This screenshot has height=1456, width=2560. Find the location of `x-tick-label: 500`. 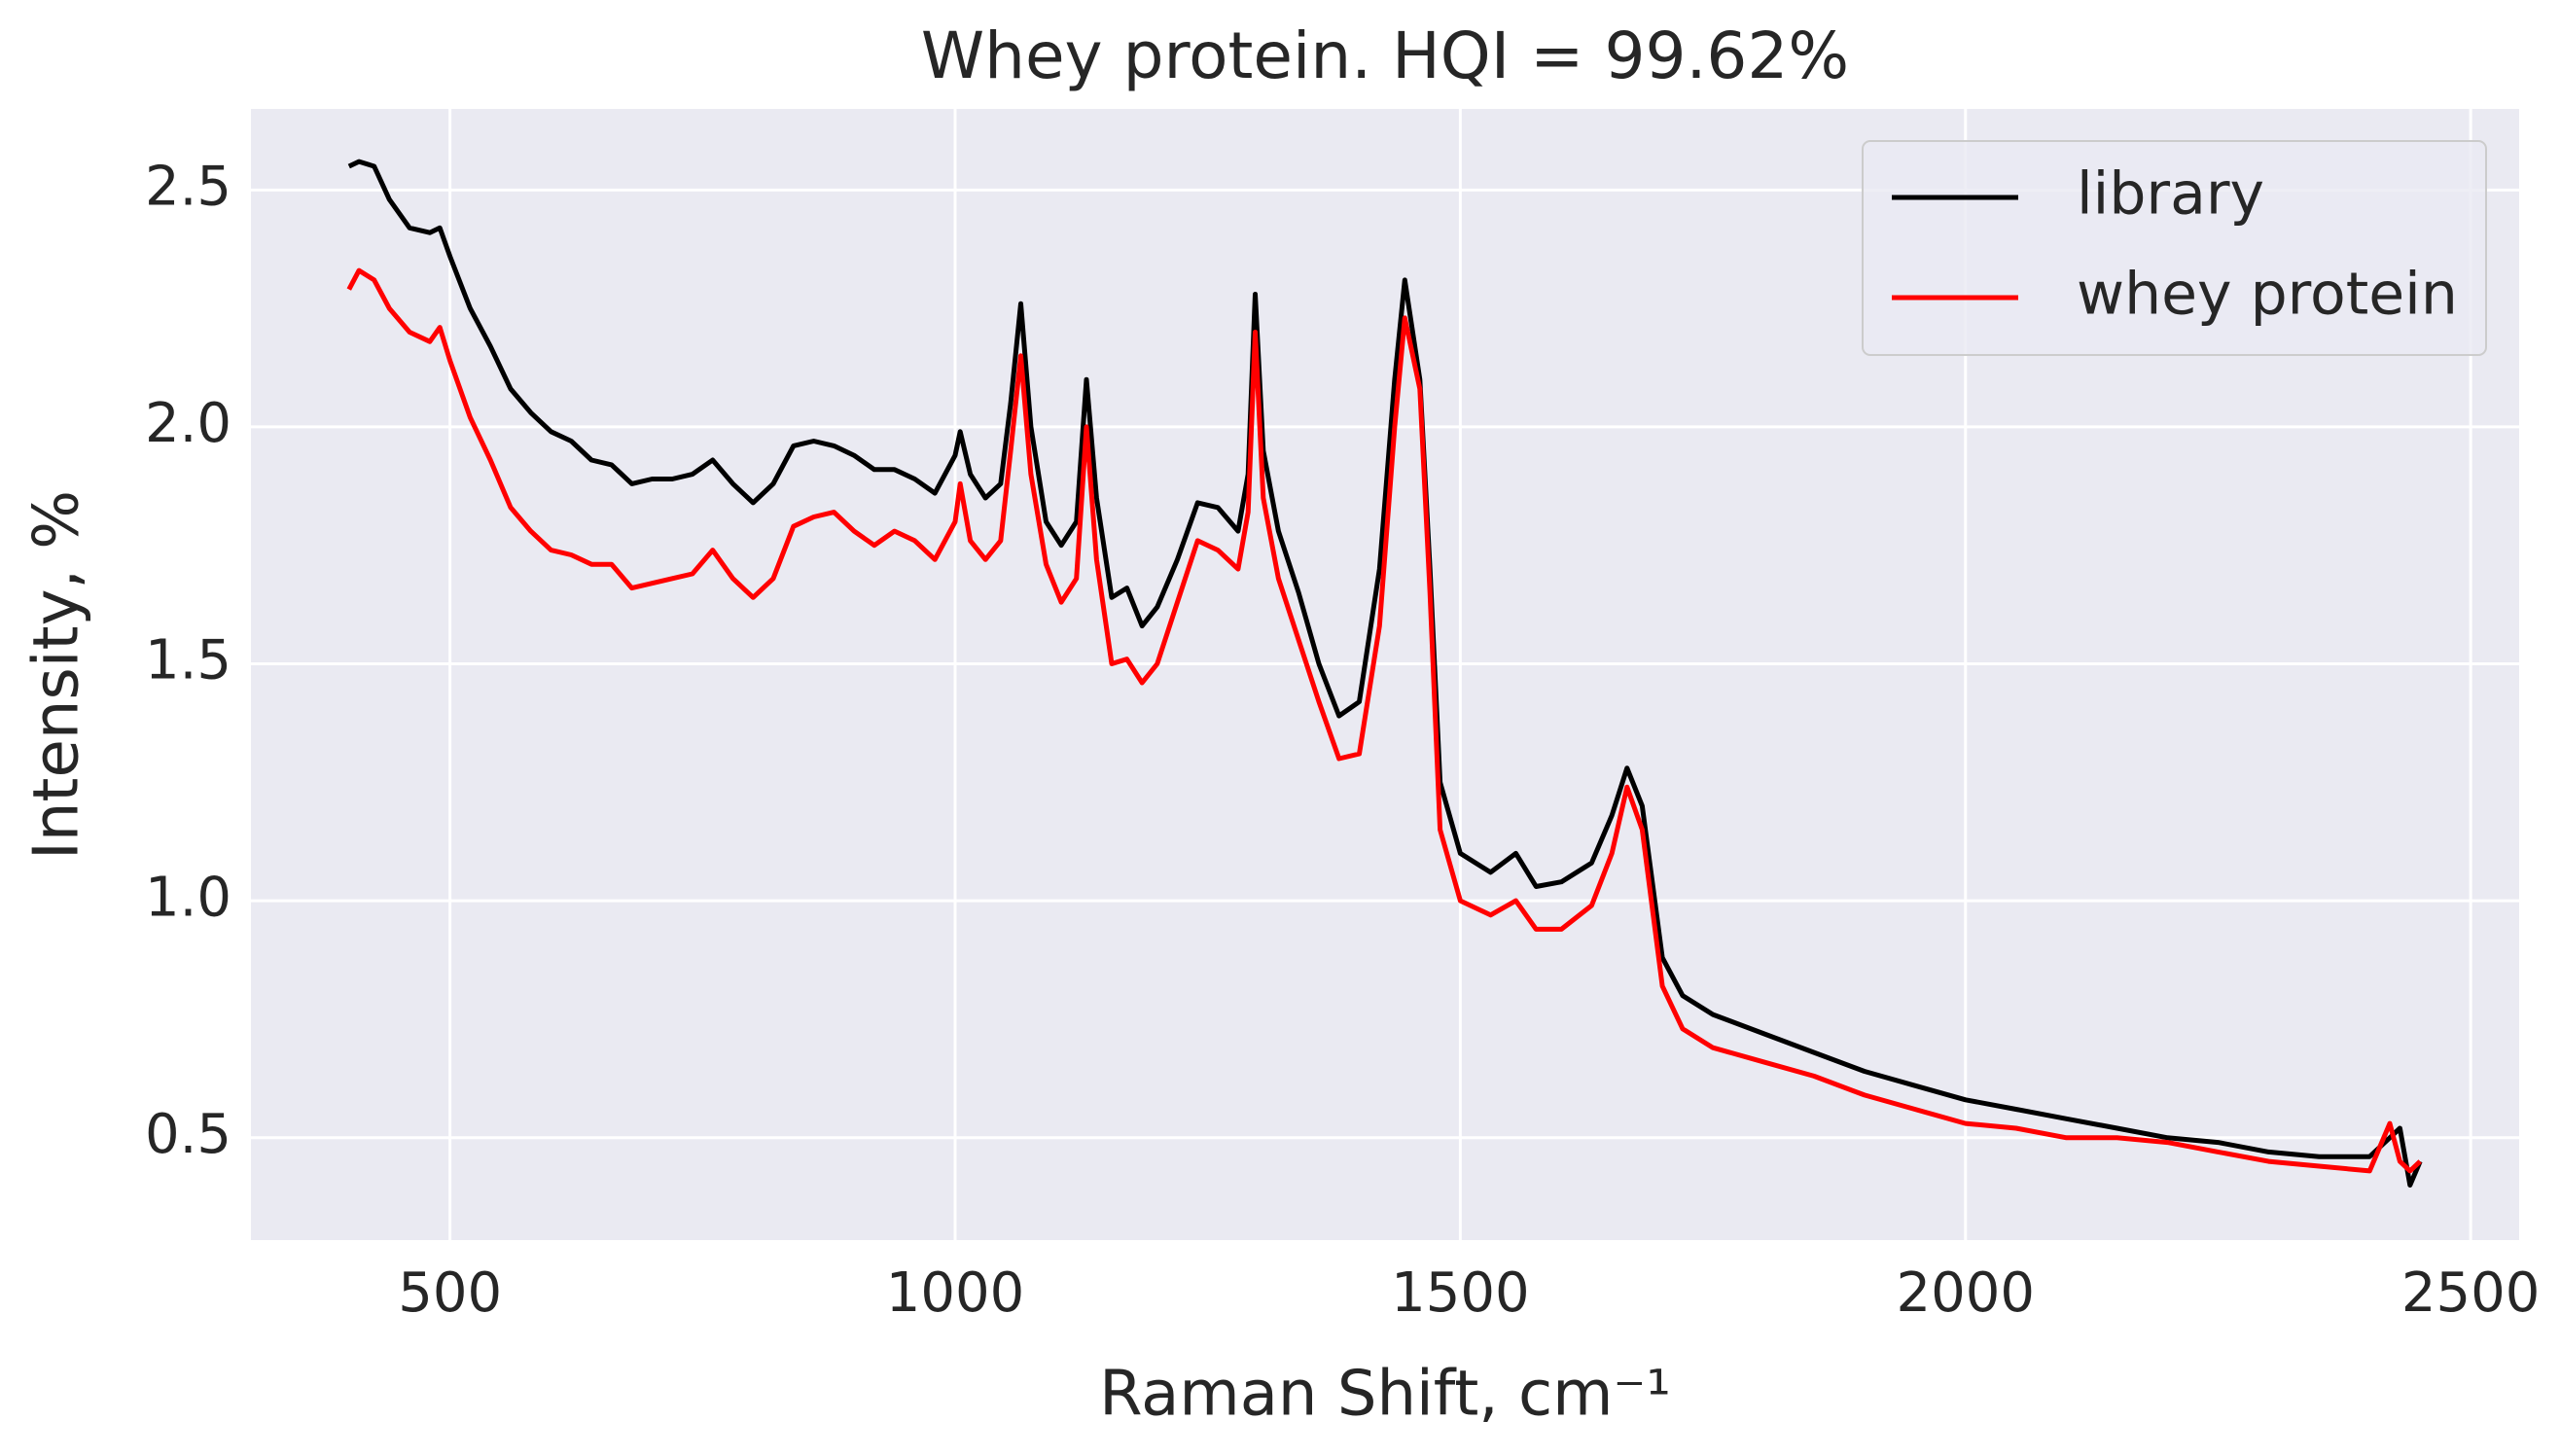

x-tick-label: 500 is located at coordinates (450, 1293).